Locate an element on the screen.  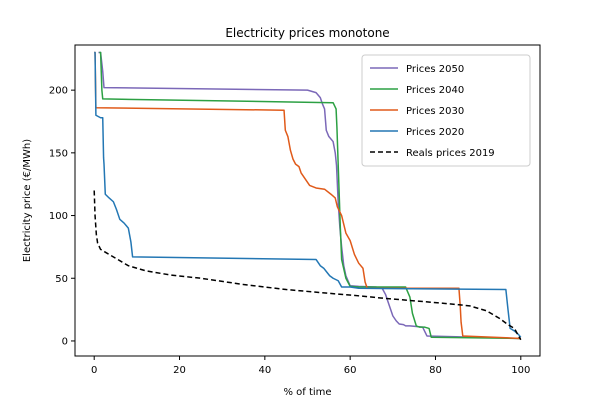
x-axis-label: % of time is located at coordinates (307, 392).